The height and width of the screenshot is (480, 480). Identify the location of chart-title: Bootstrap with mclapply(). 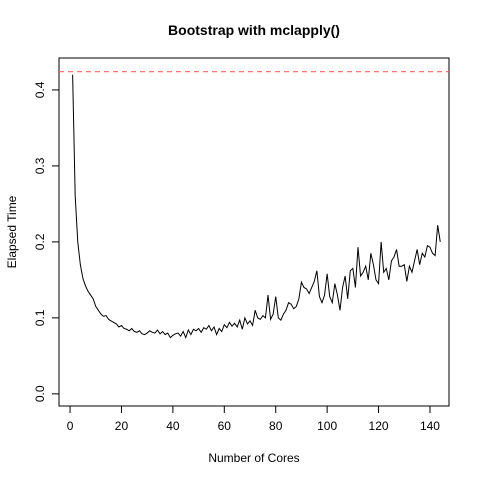
(254, 30).